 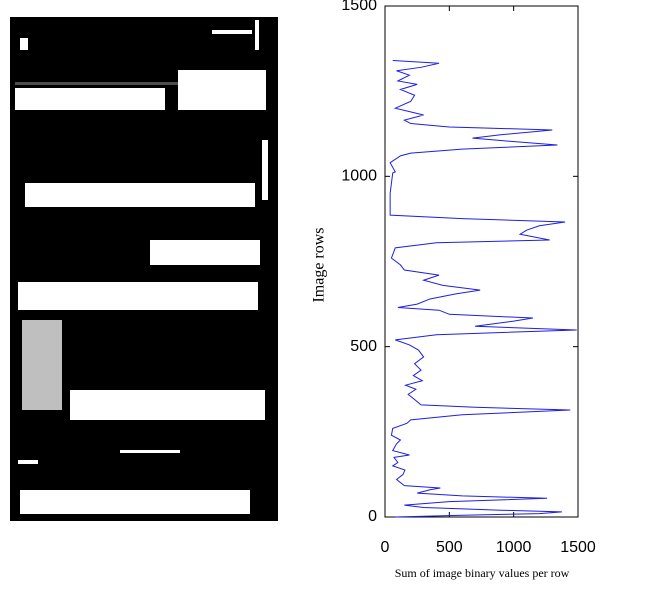 What do you see at coordinates (514, 547) in the screenshot?
I see `x-tick-label: 1000` at bounding box center [514, 547].